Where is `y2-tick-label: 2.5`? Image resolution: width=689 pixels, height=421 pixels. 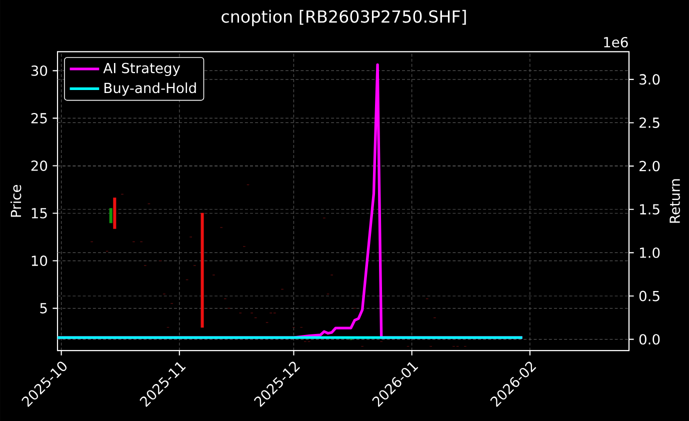 y2-tick-label: 2.5 is located at coordinates (650, 122).